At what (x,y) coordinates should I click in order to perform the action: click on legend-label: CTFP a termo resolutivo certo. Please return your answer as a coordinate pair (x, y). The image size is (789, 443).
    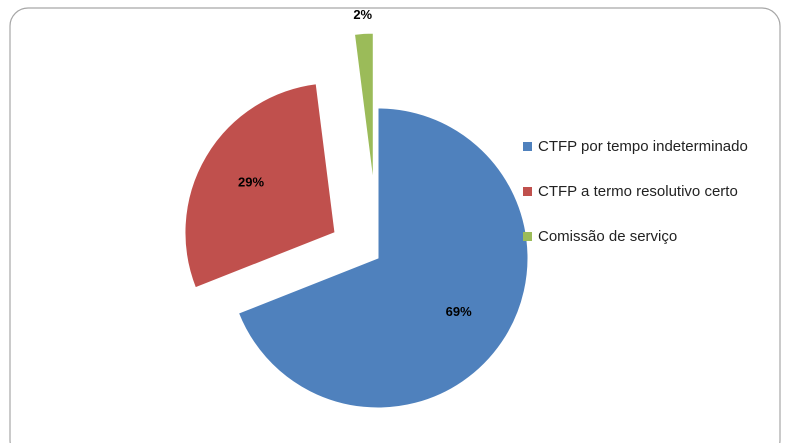
    Looking at the image, I should click on (638, 191).